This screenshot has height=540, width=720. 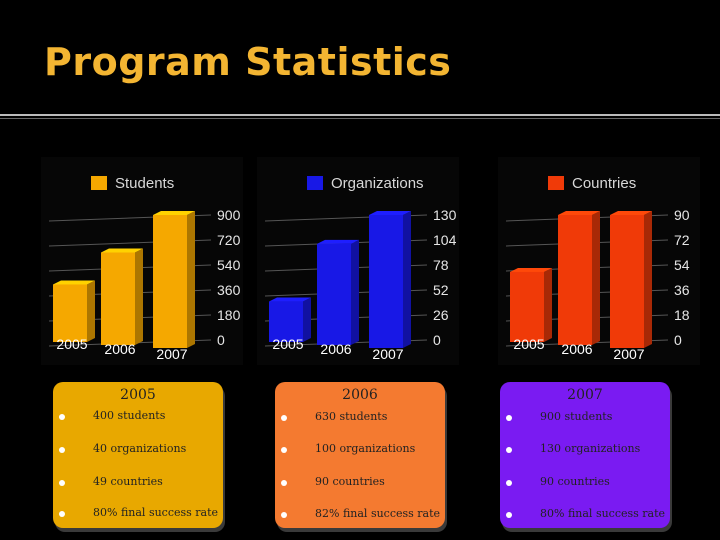 I want to click on card-title: 2007, so click(x=585, y=395).